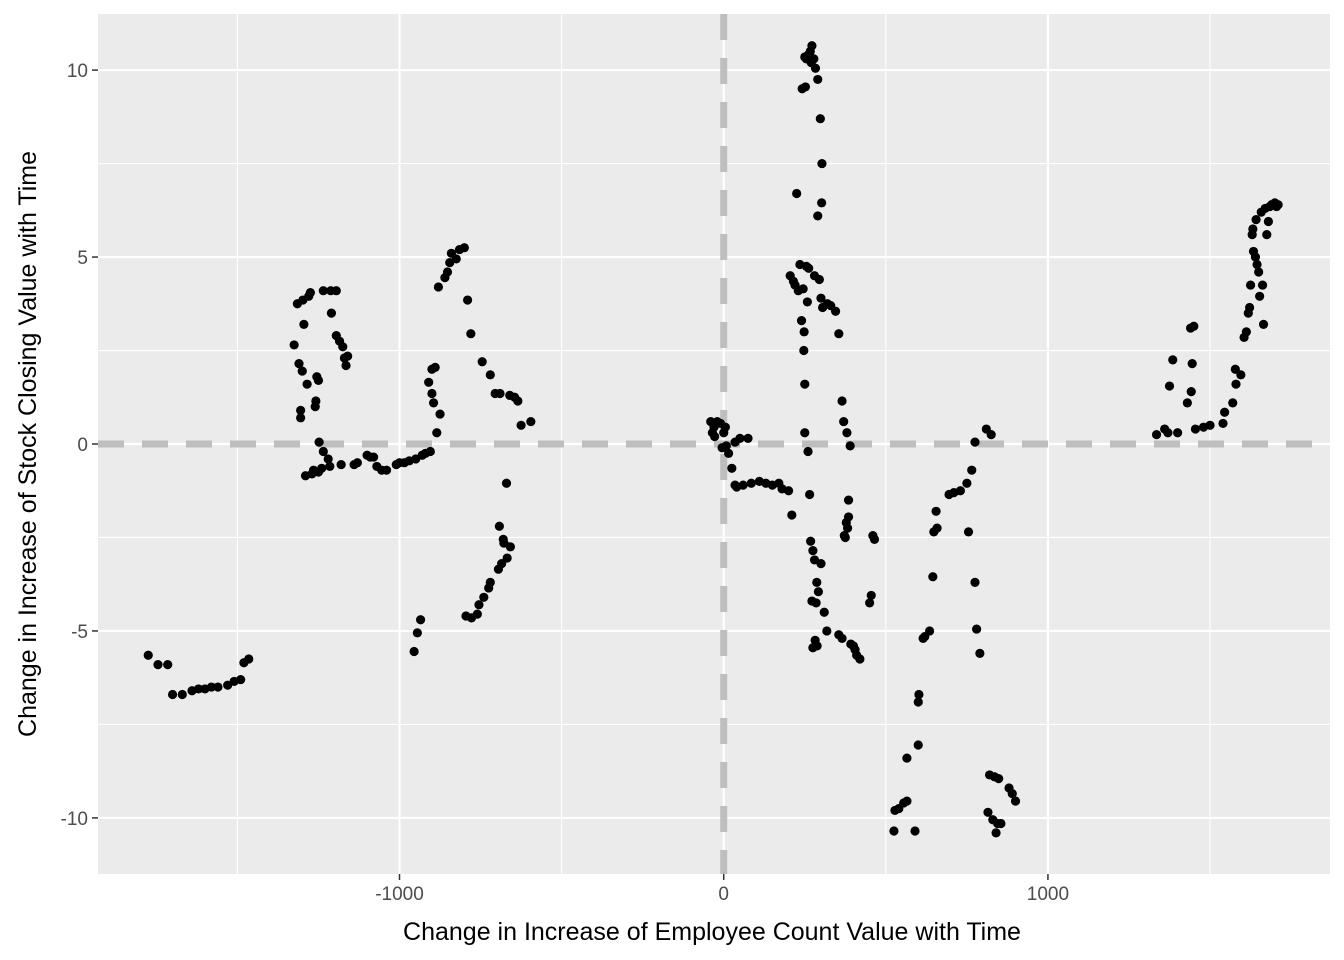  Describe the element at coordinates (77, 71) in the screenshot. I see `y-tick-label: 10` at that location.